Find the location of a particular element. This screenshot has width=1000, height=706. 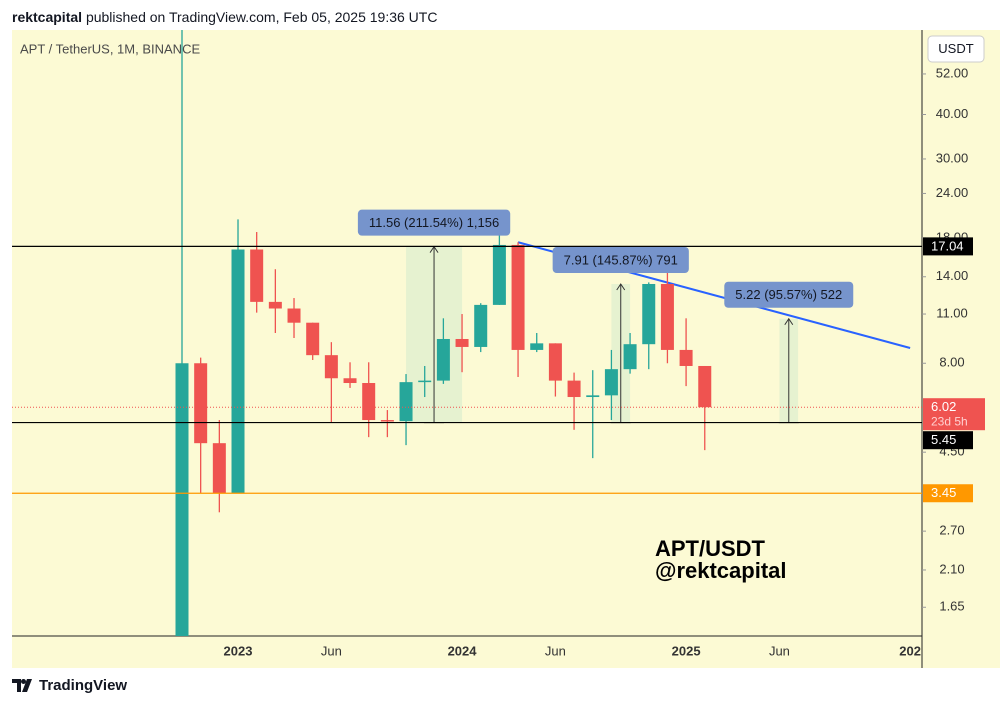

x-tick-label: 2025 is located at coordinates (686, 650).